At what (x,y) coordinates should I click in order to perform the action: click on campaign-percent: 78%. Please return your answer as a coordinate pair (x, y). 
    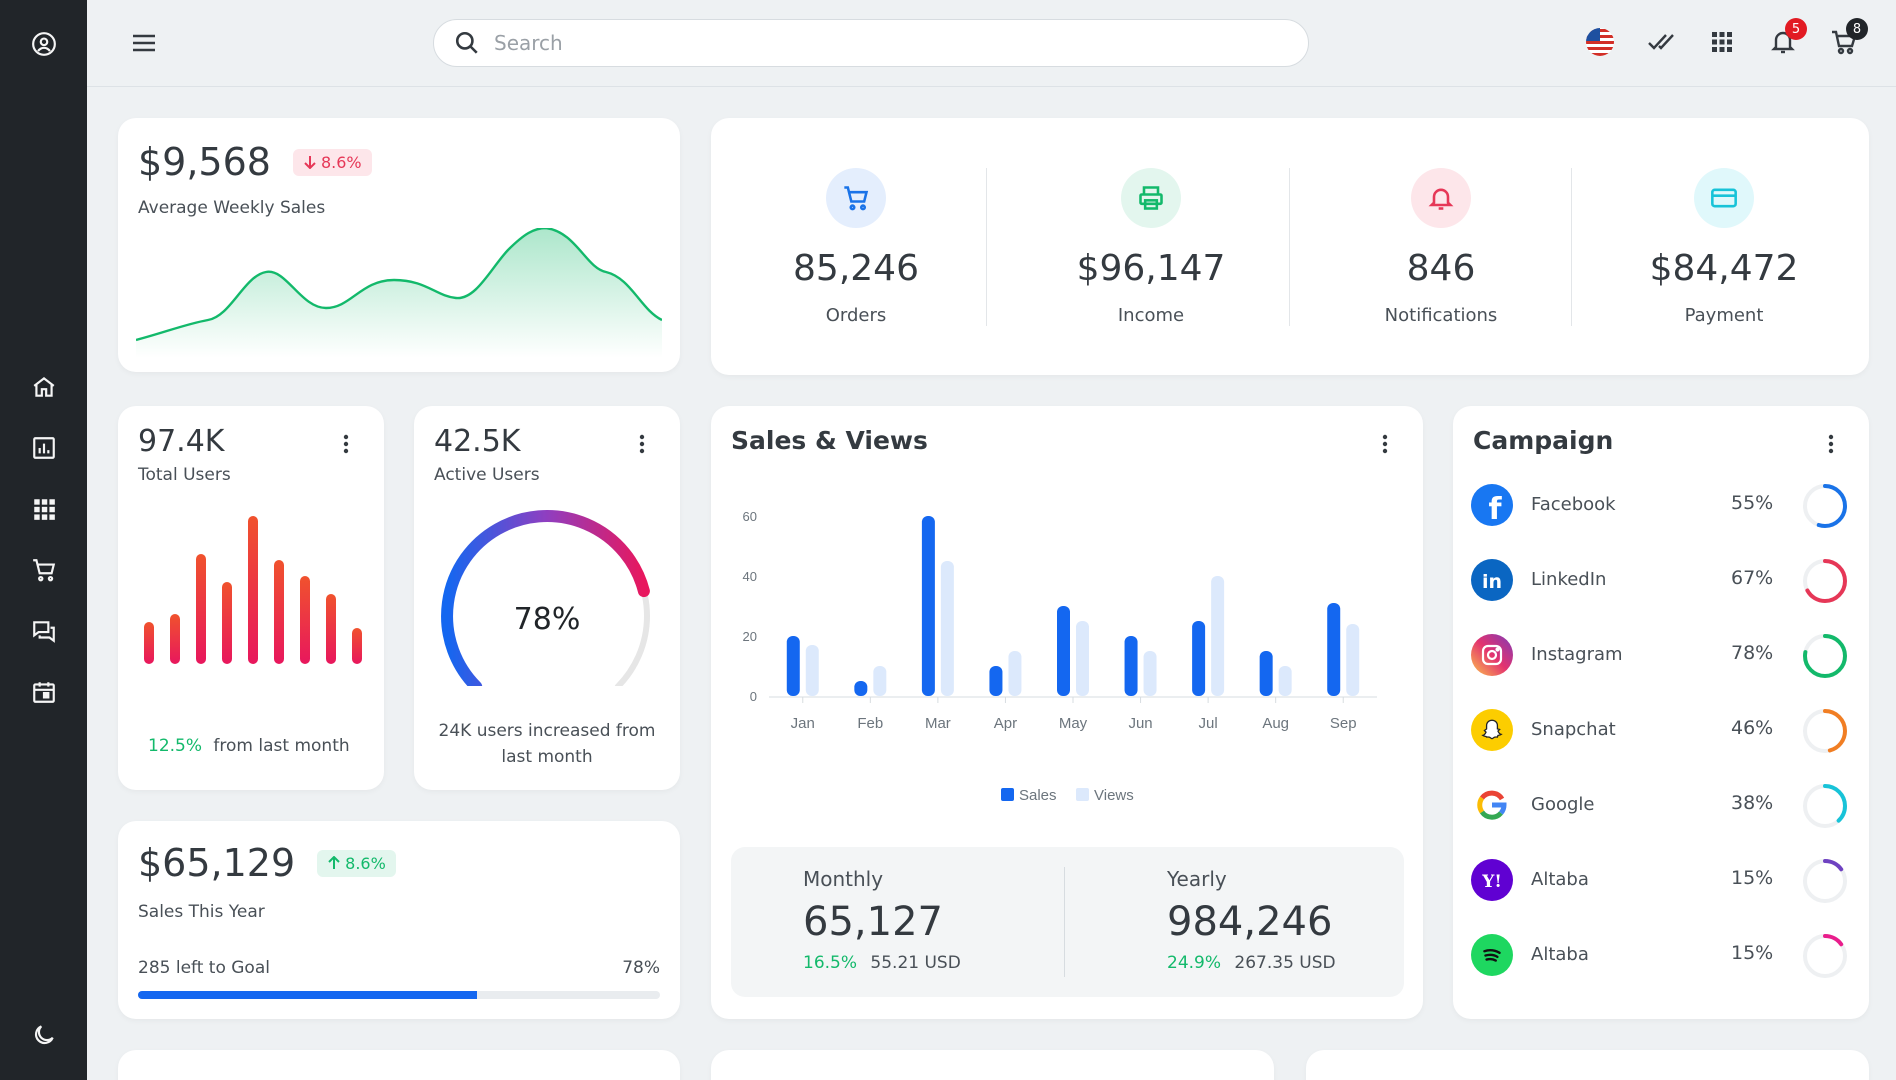
    Looking at the image, I should click on (1752, 653).